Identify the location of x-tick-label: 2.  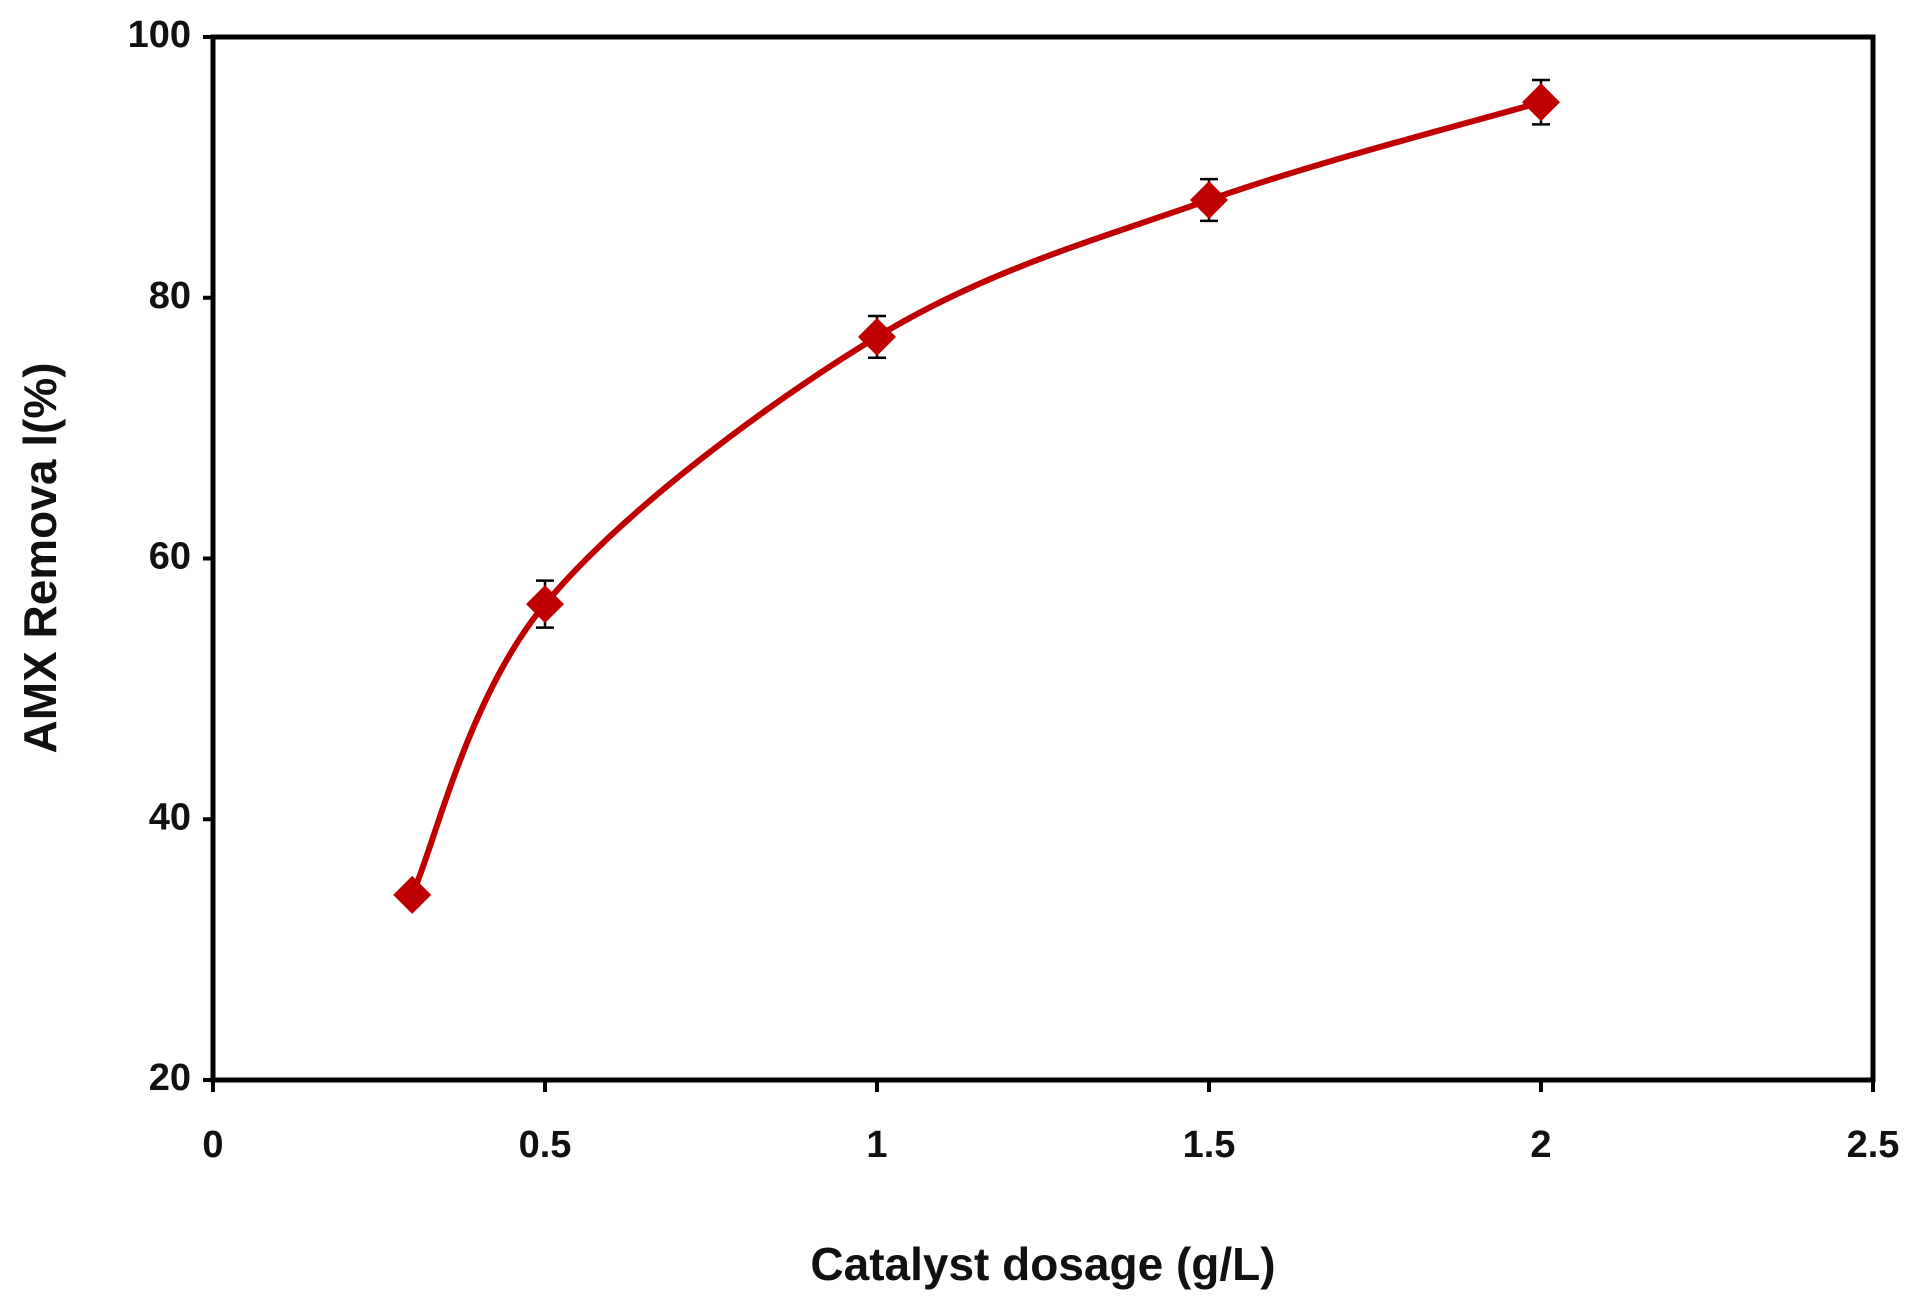
(1540, 1145).